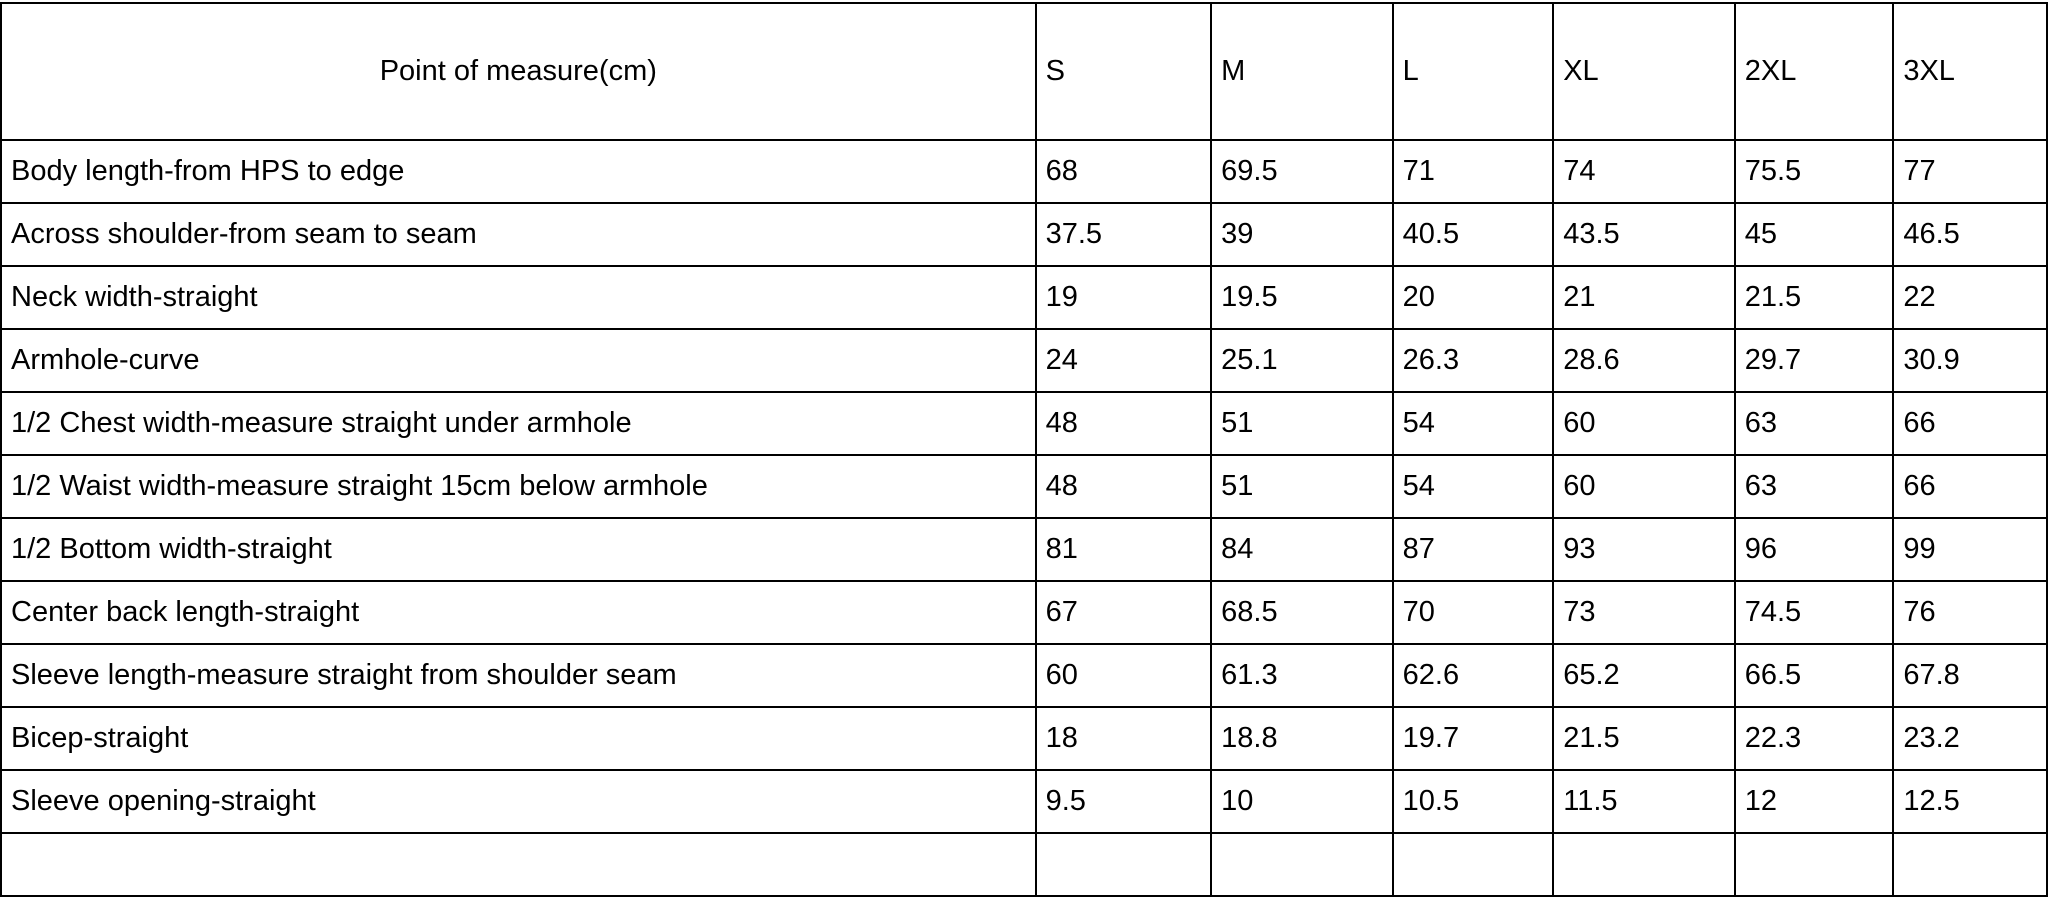 This screenshot has height=897, width=2048. Describe the element at coordinates (1814, 612) in the screenshot. I see `measure-value-cell: 74.5` at that location.